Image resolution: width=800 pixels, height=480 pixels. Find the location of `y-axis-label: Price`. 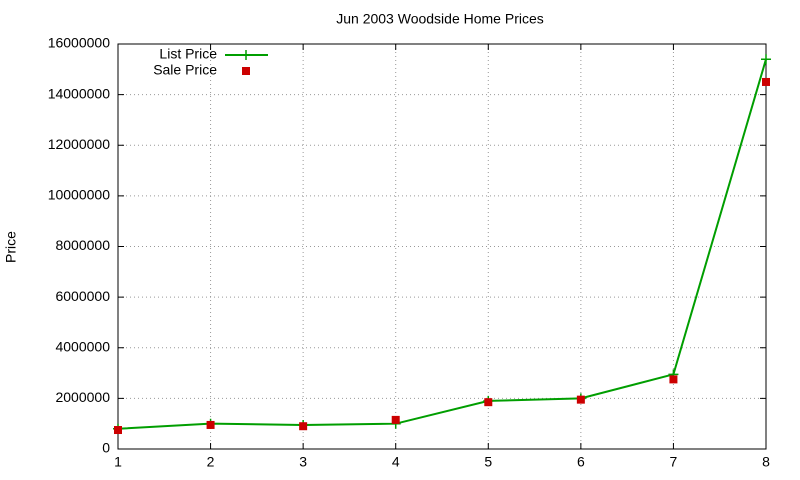

y-axis-label: Price is located at coordinates (11, 247).